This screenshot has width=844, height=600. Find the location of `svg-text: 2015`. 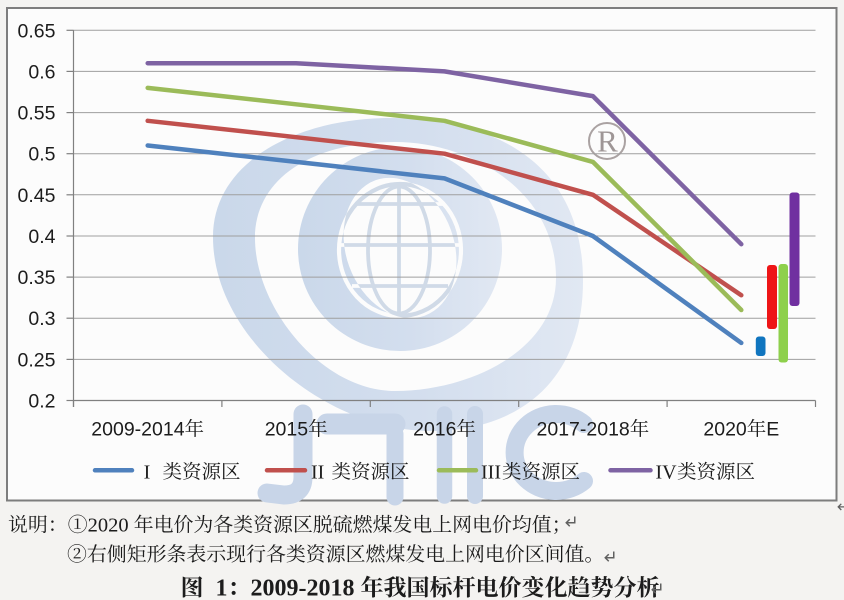

svg-text: 2015 is located at coordinates (287, 430).